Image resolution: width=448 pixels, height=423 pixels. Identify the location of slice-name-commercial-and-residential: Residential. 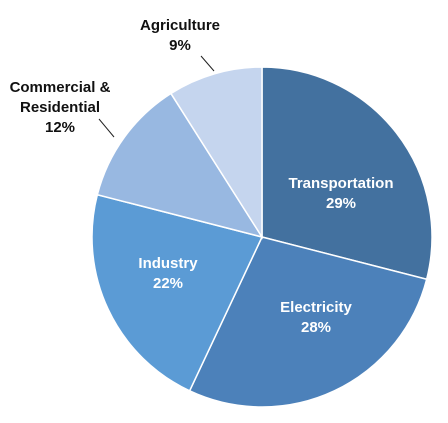
(60, 107).